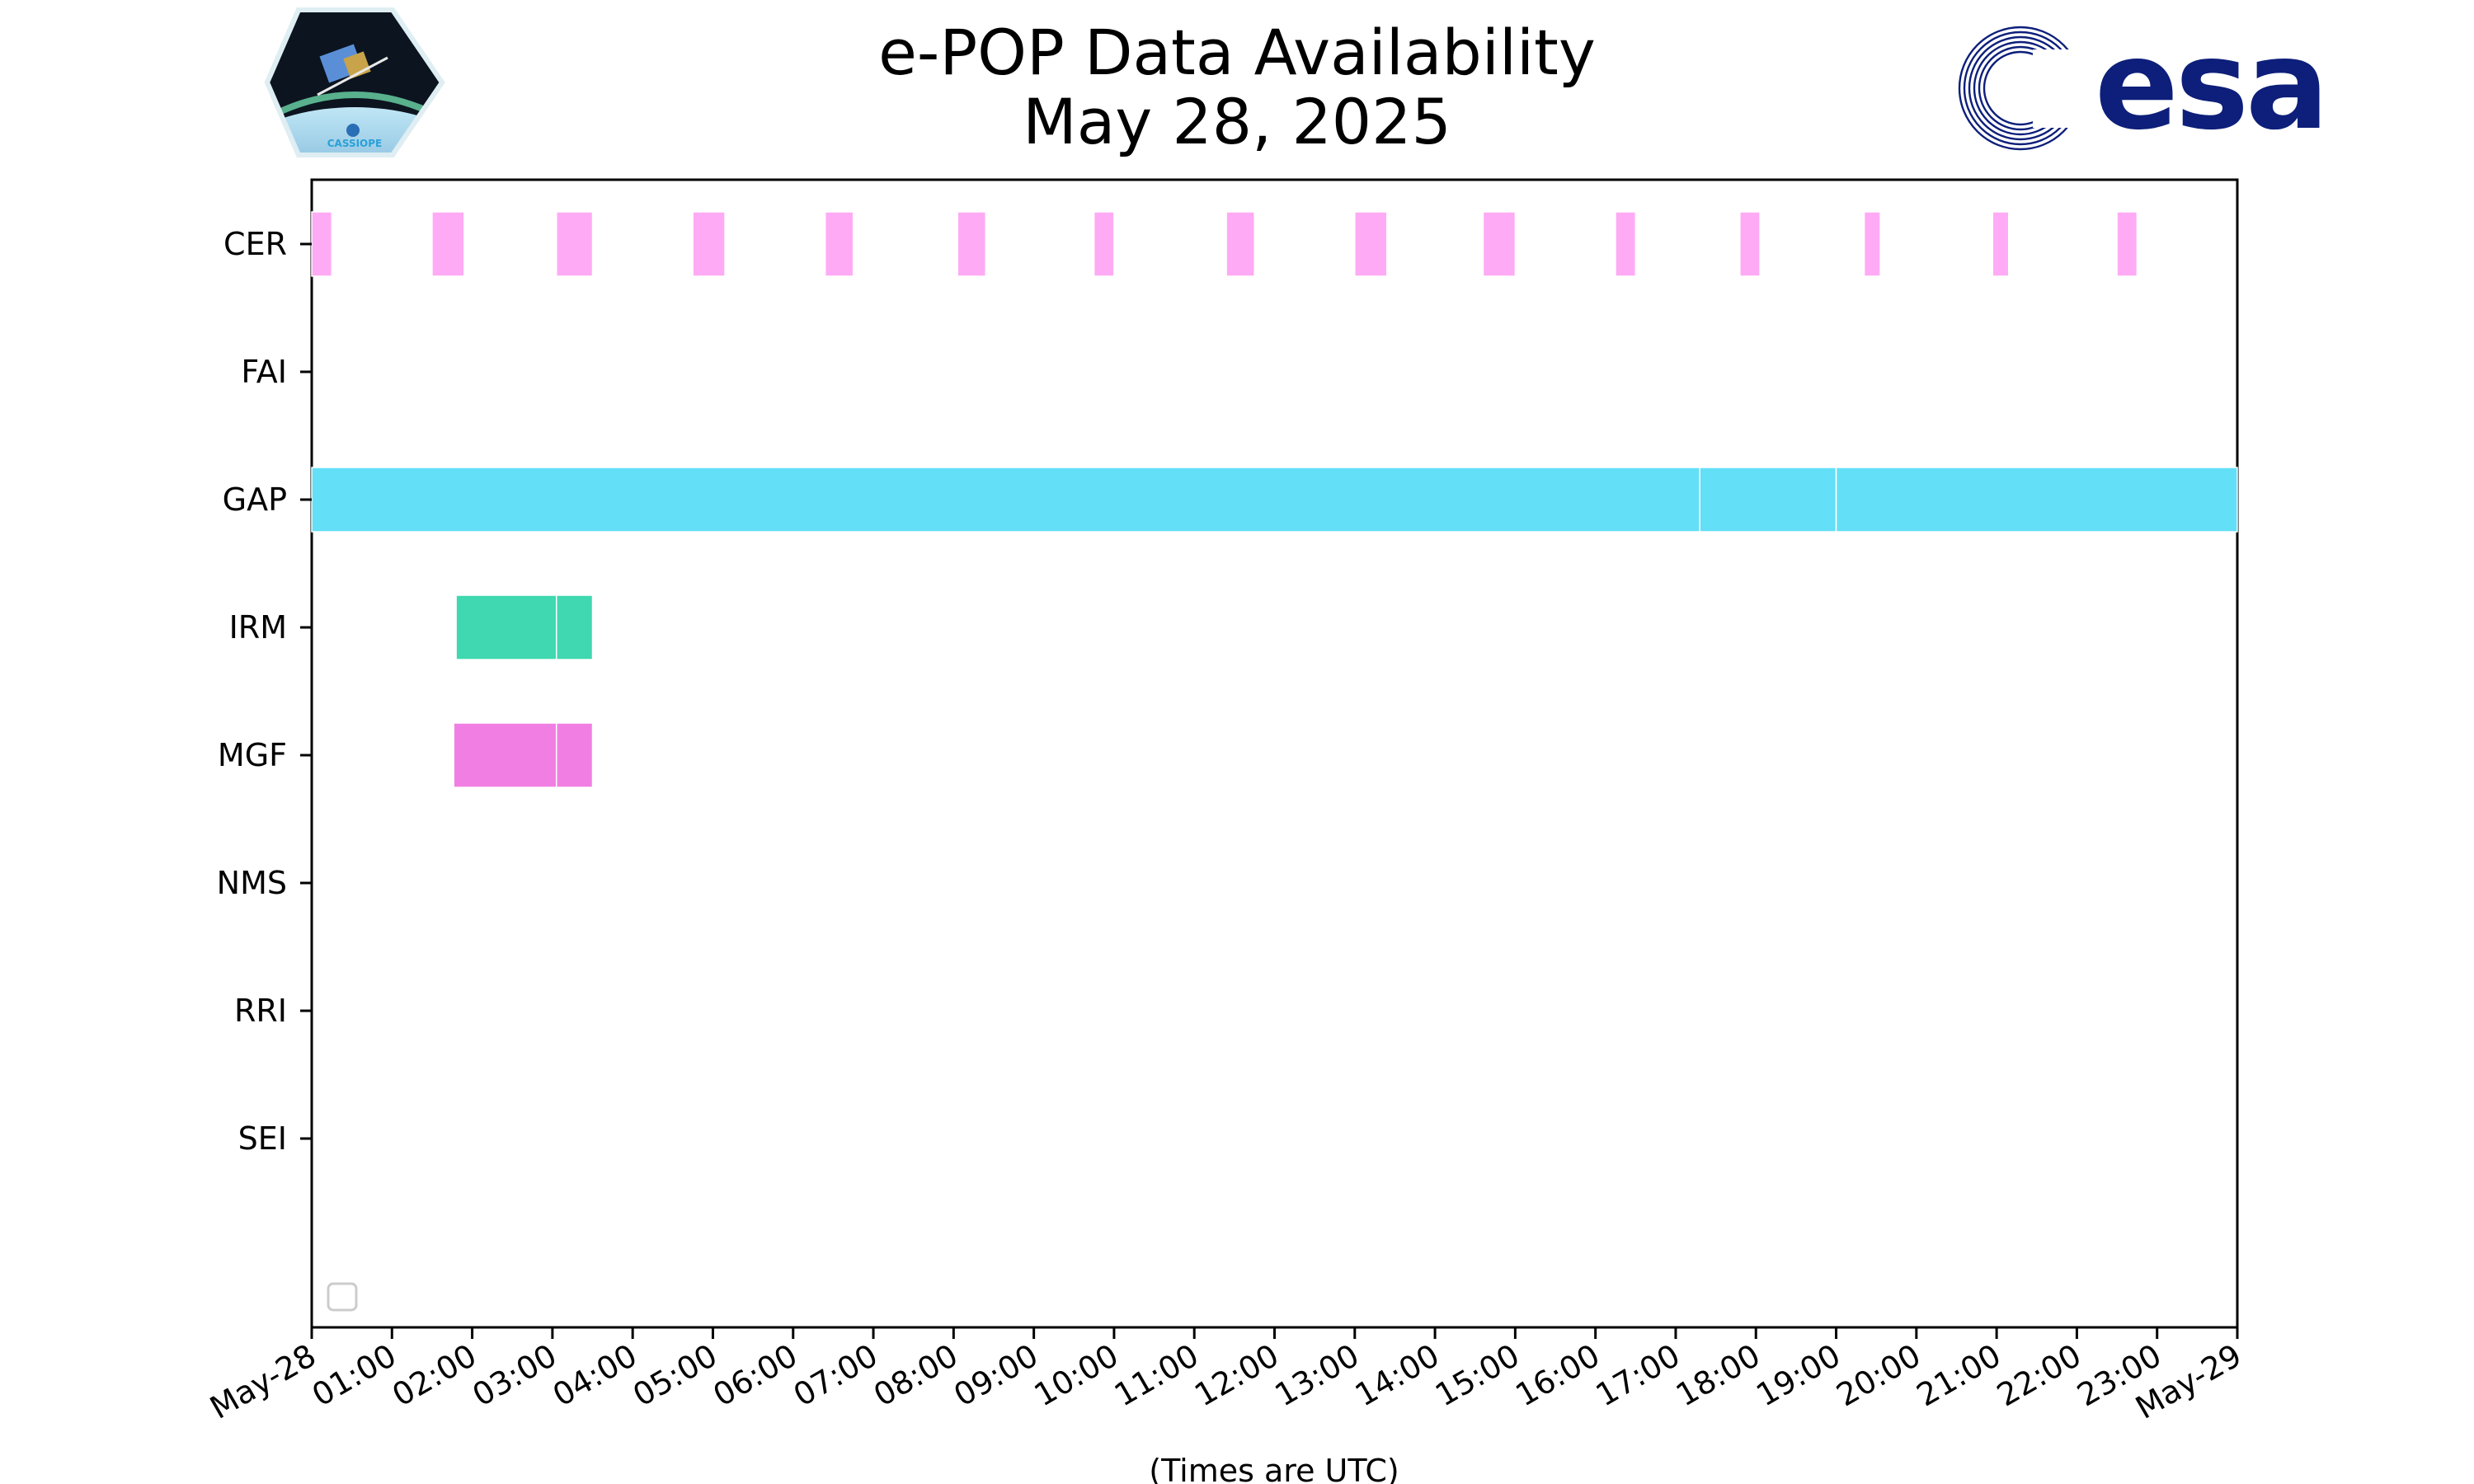  What do you see at coordinates (675, 1375) in the screenshot?
I see `x-tick-label: 05:00` at bounding box center [675, 1375].